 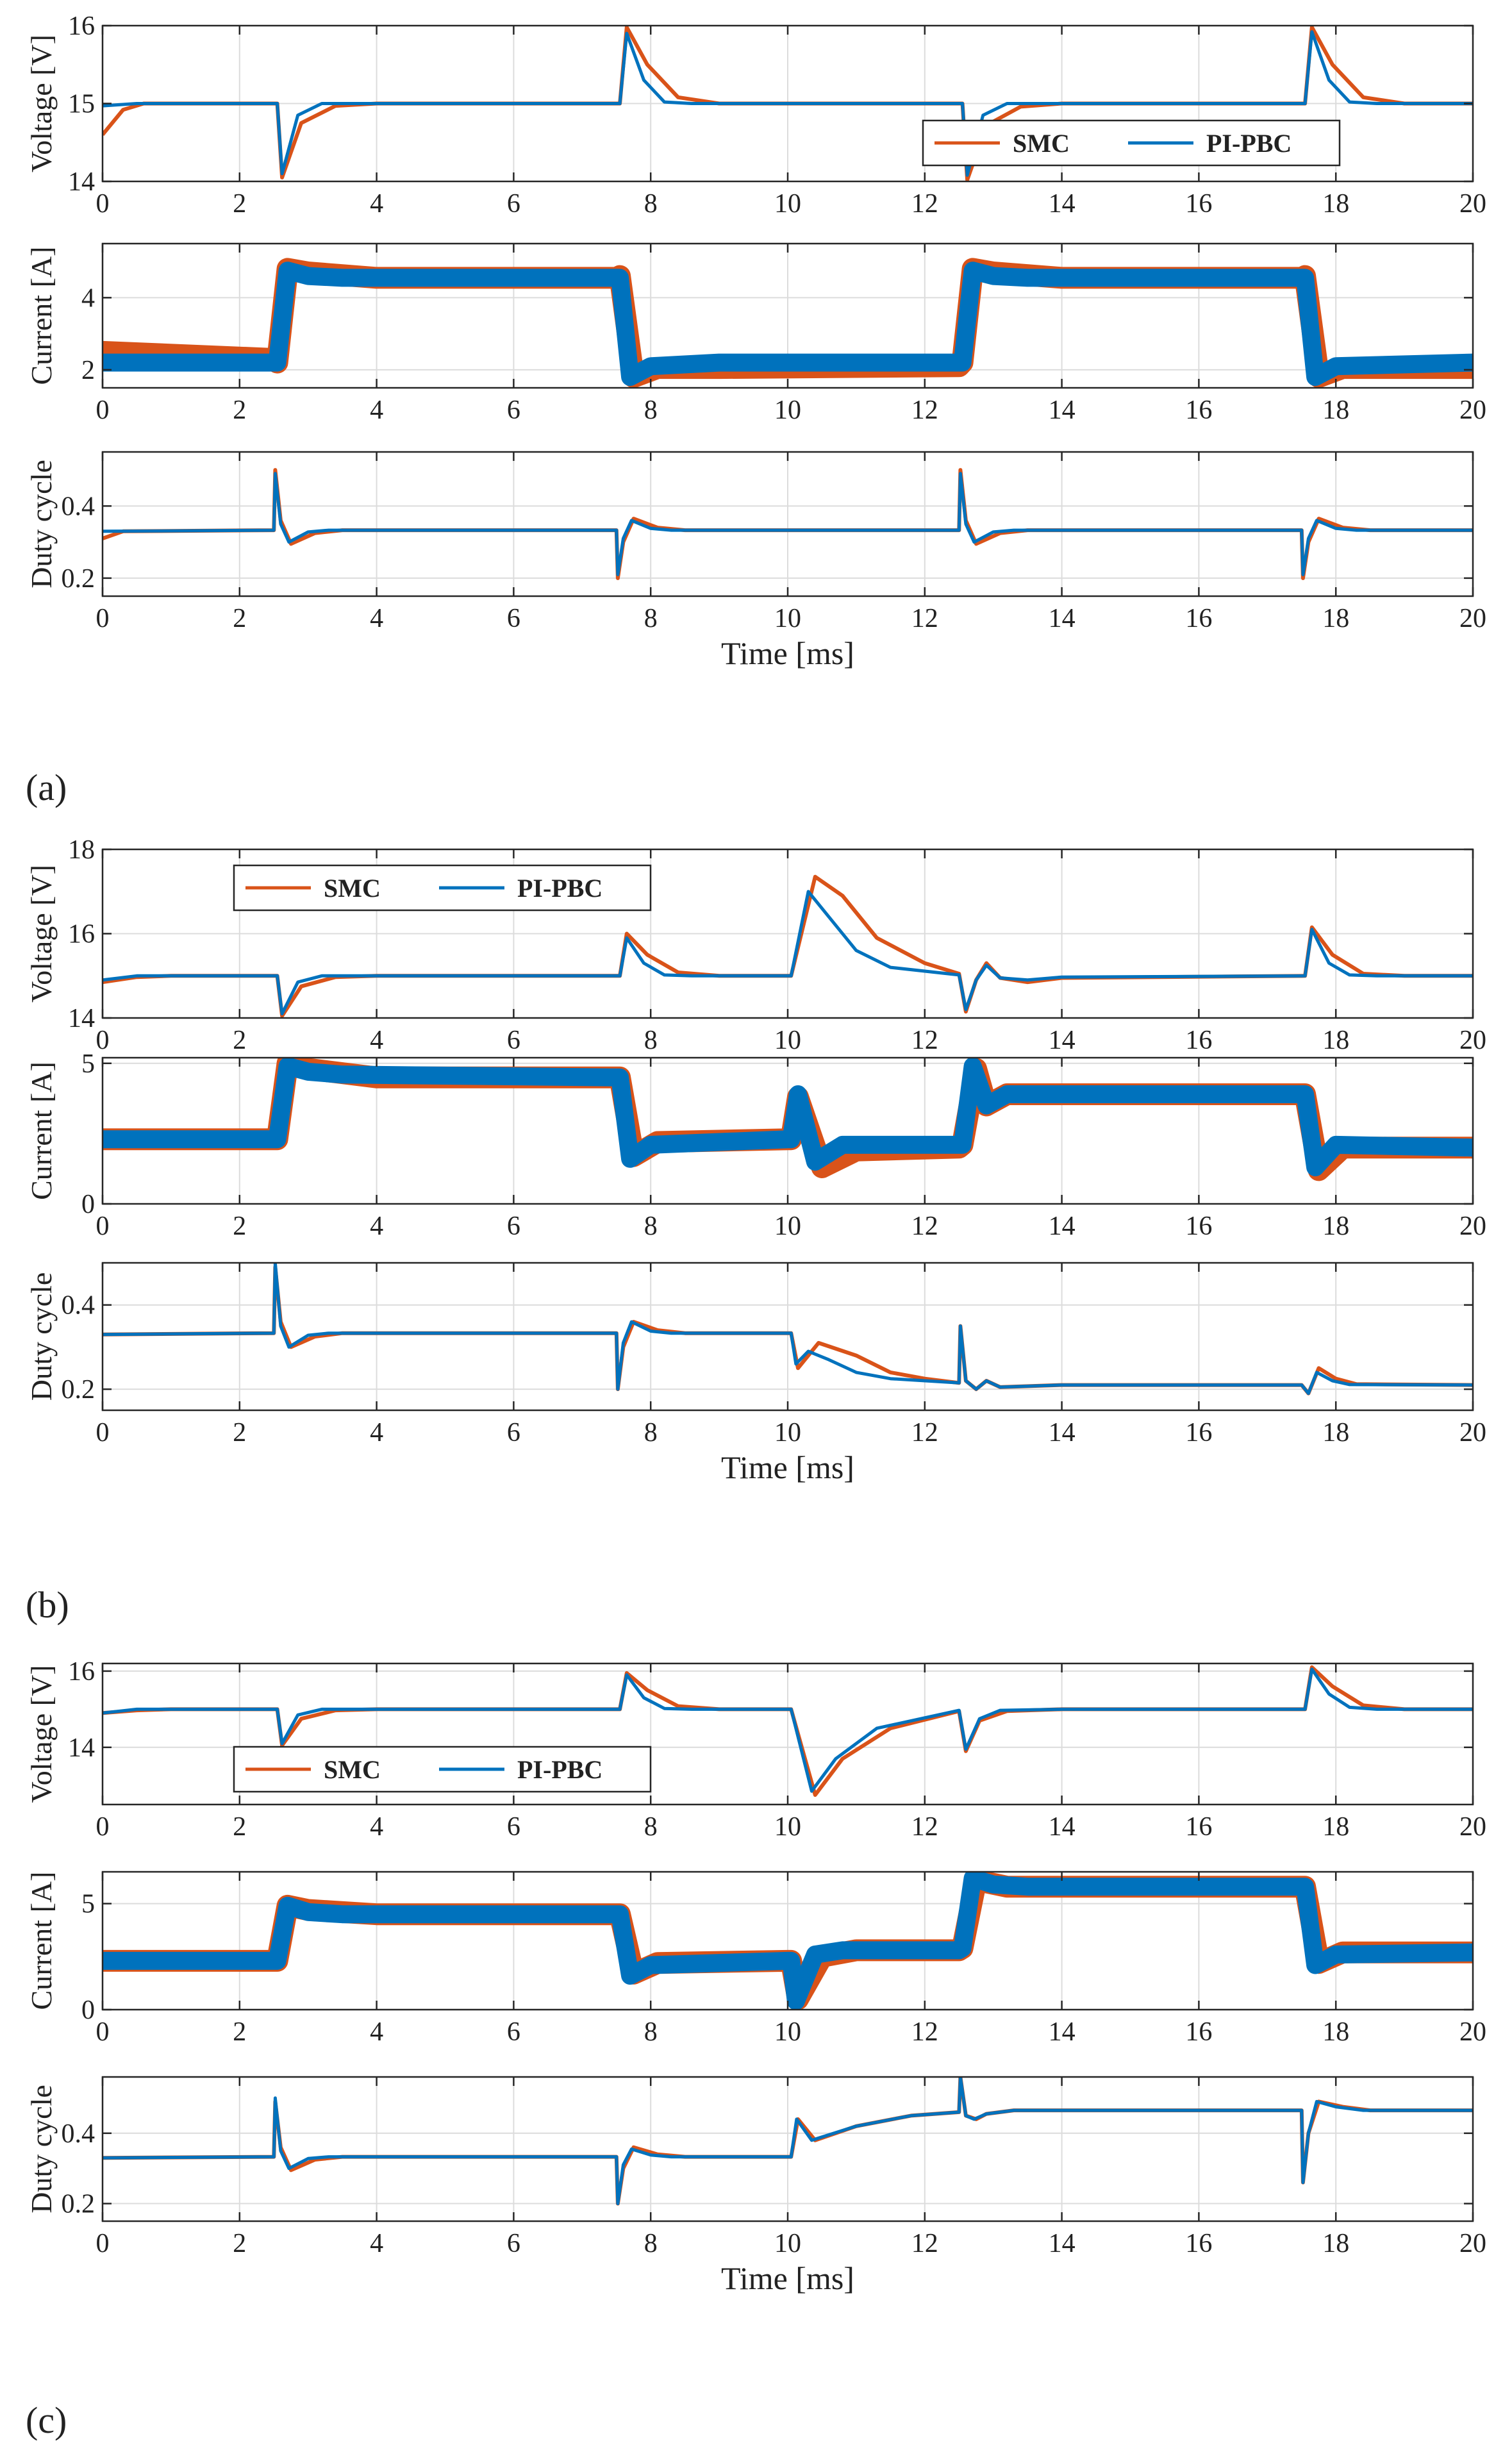 What do you see at coordinates (81, 850) in the screenshot?
I see `y-tick-label: 18` at bounding box center [81, 850].